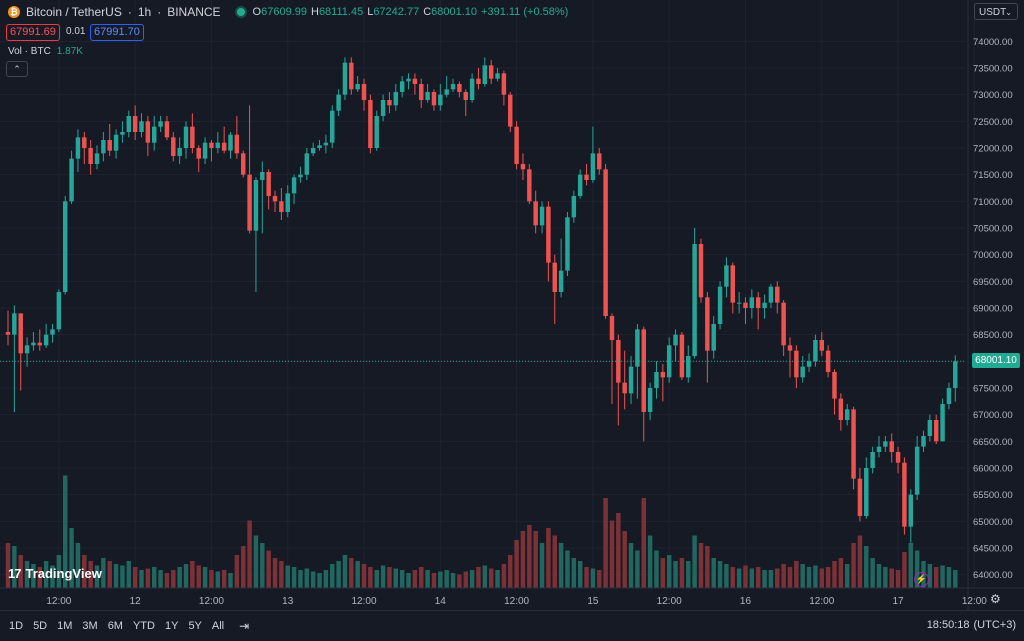  Describe the element at coordinates (143, 626) in the screenshot. I see `range-button-ytd: YTD` at that location.